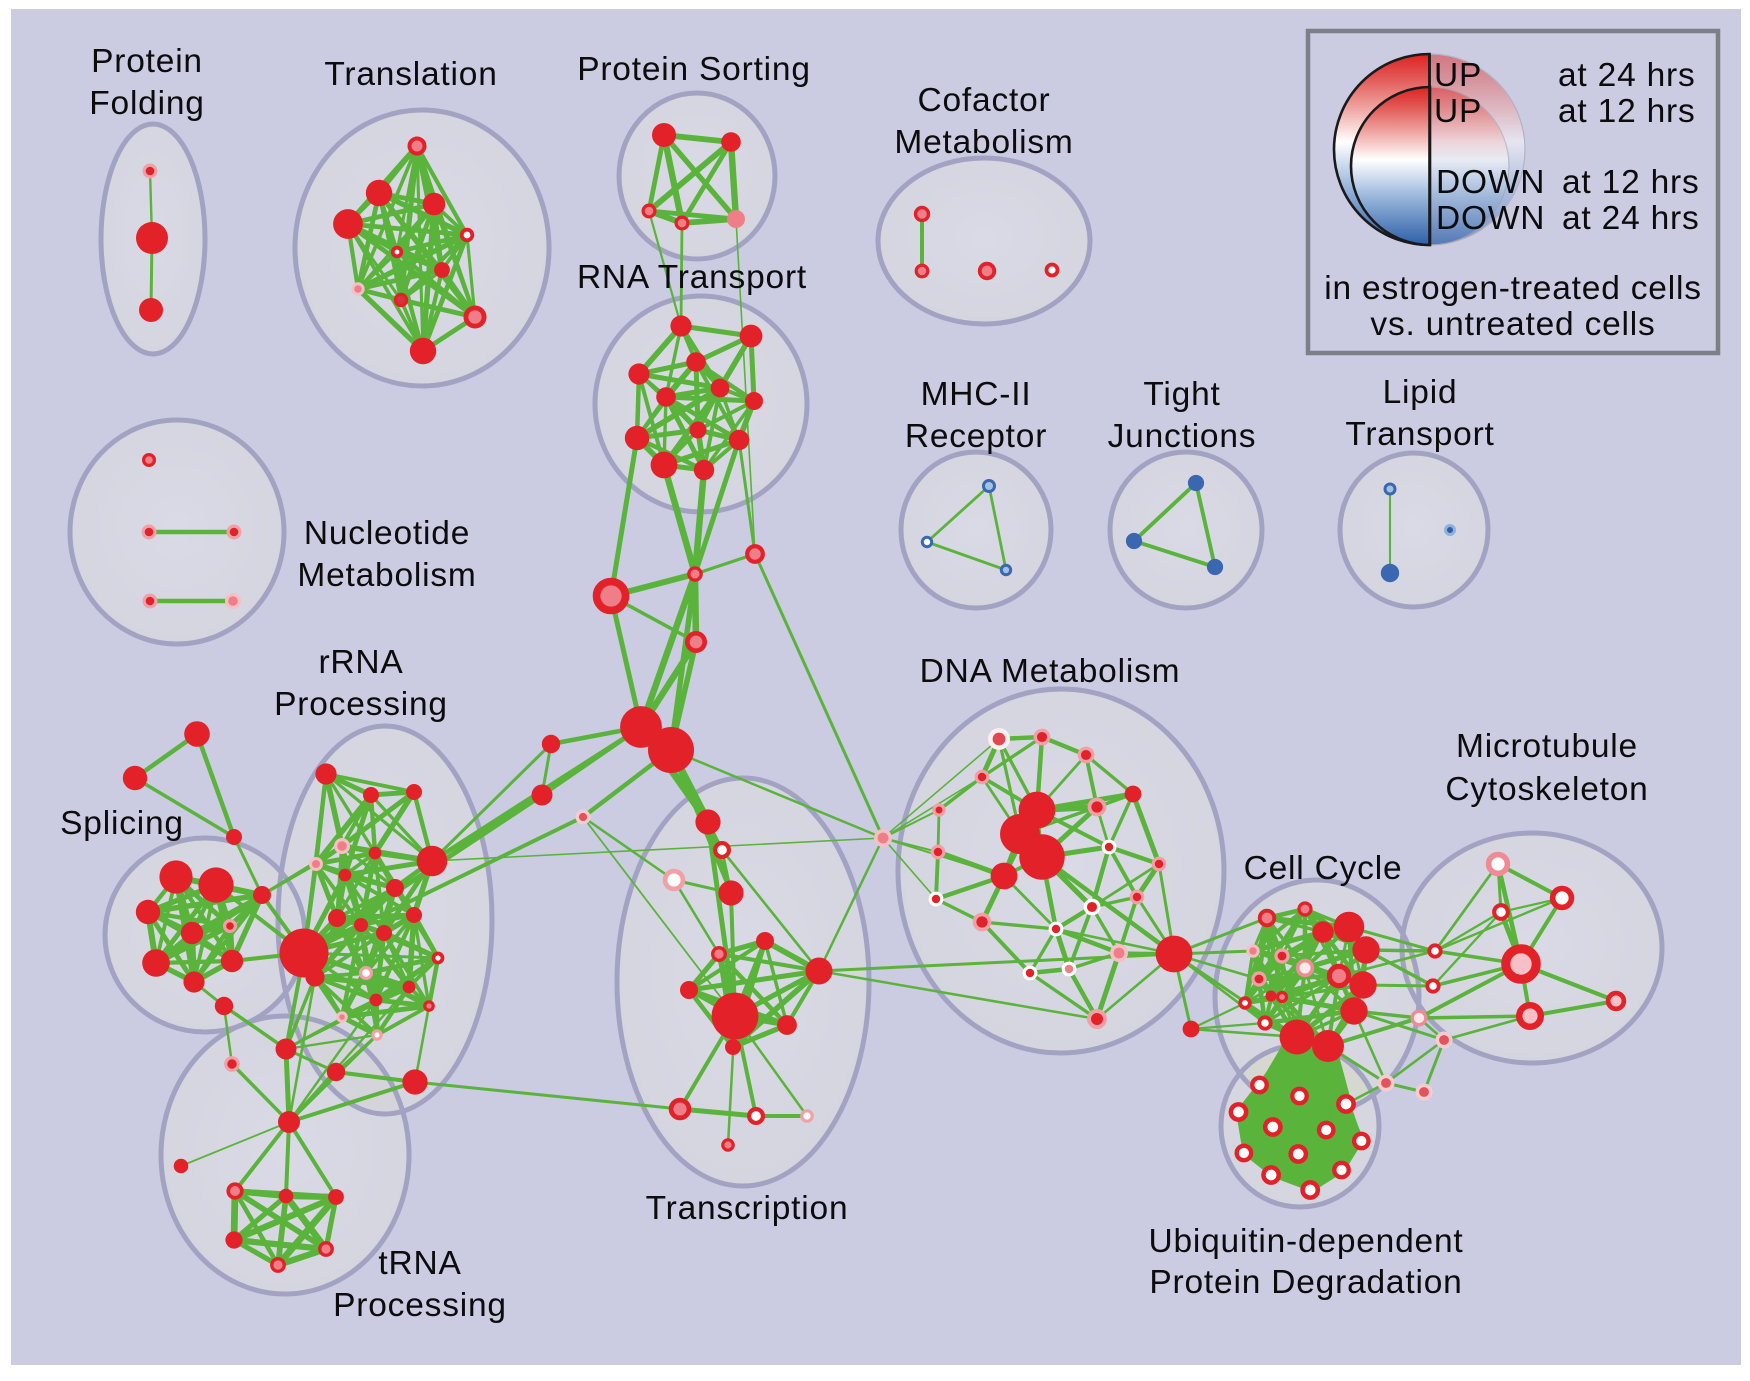  I want to click on svg-text: Receptor, so click(976, 436).